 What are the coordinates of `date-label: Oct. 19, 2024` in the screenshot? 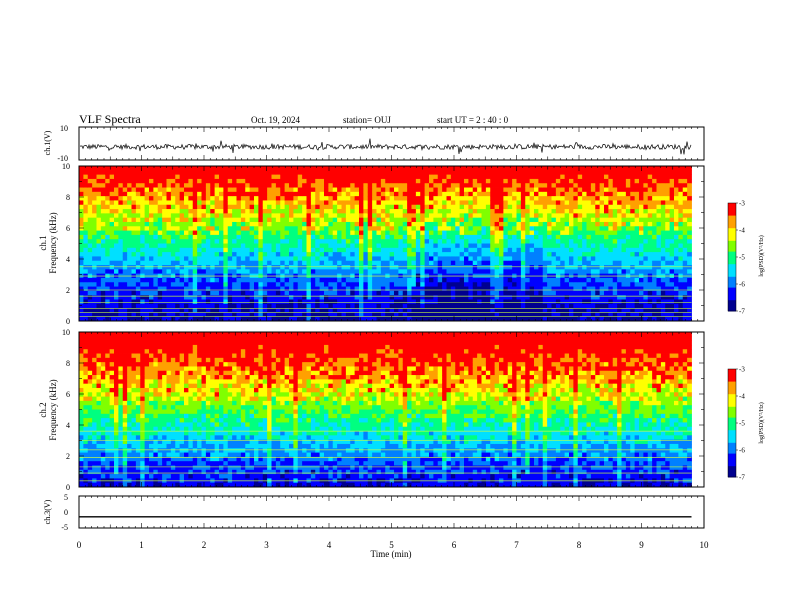 It's located at (275, 120).